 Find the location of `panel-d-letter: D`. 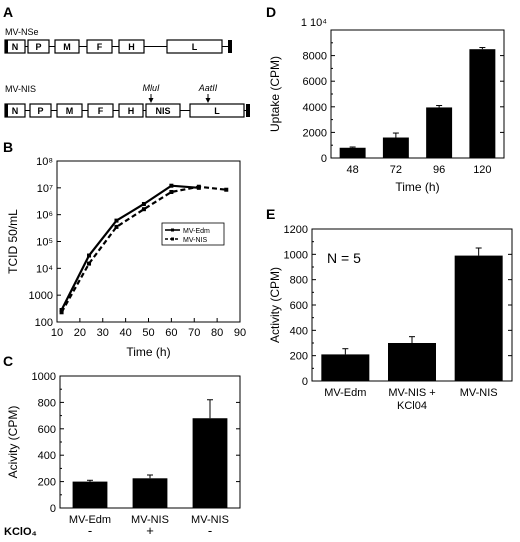

panel-d-letter: D is located at coordinates (271, 12).